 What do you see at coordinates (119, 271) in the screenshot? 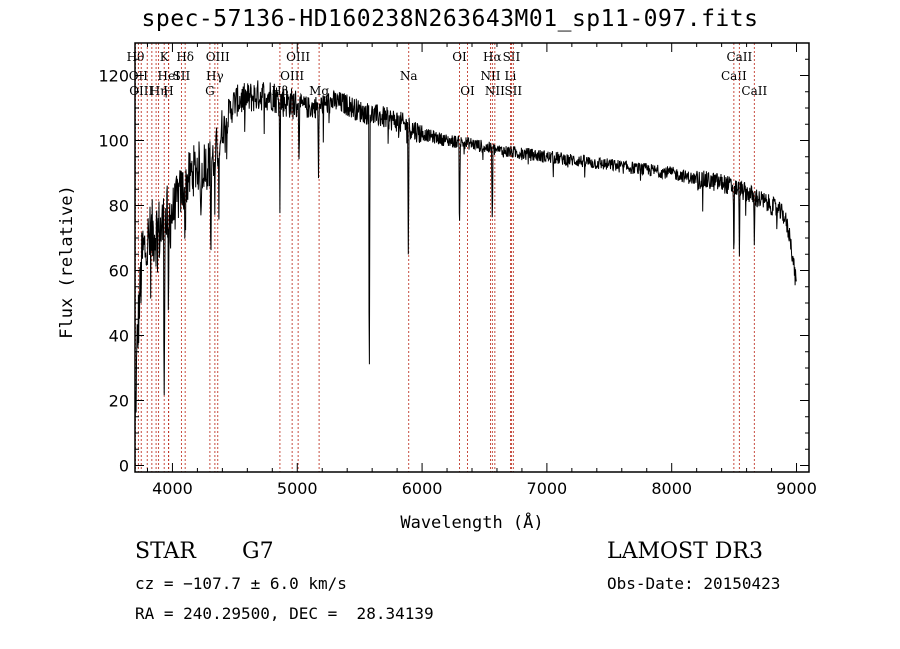
I see `y-tick-label: 60` at bounding box center [119, 271].